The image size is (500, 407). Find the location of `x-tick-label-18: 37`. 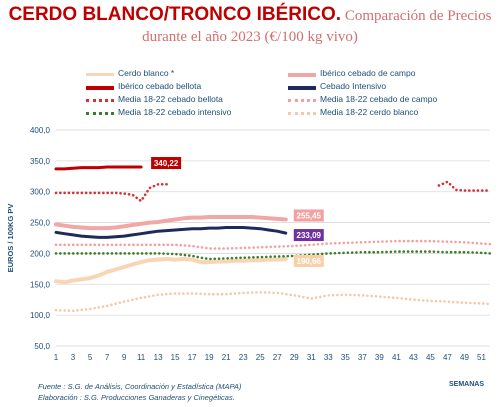

x-tick-label-18: 37 is located at coordinates (362, 357).